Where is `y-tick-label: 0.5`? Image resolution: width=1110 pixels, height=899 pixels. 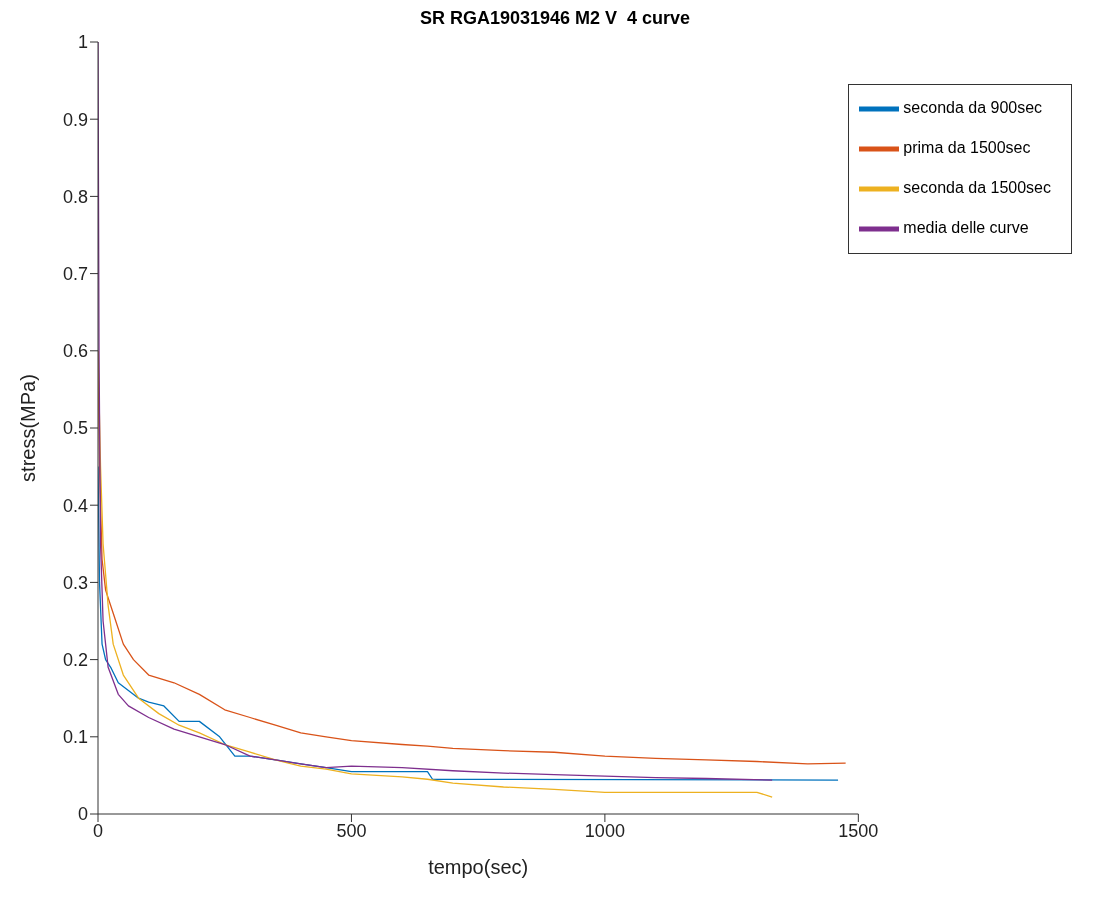 y-tick-label: 0.5 is located at coordinates (75, 428).